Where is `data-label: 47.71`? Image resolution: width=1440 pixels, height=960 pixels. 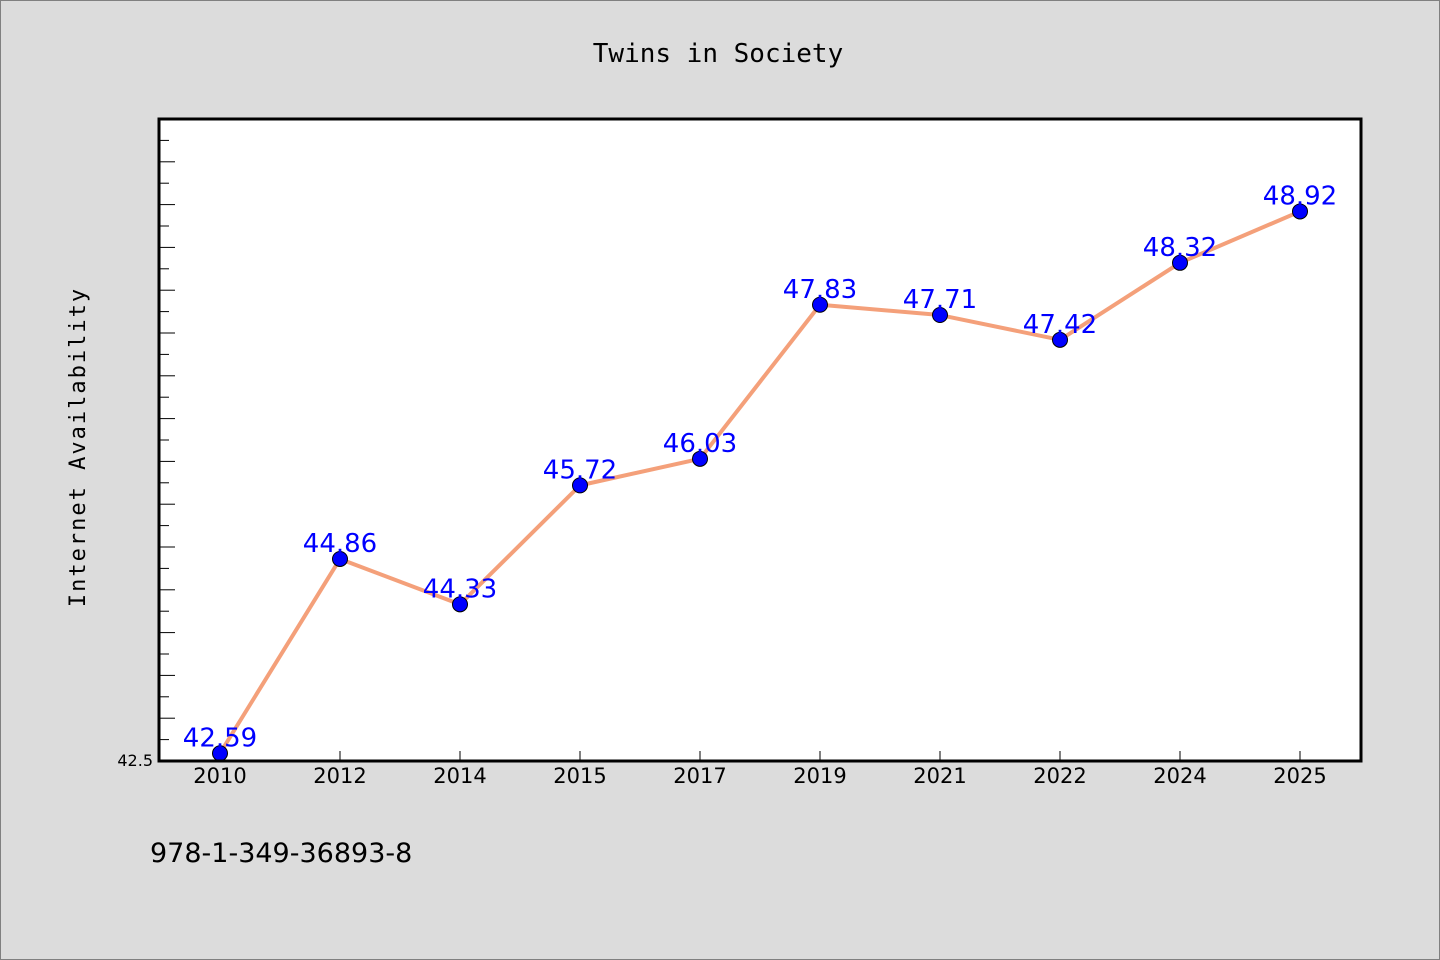 data-label: 47.71 is located at coordinates (940, 300).